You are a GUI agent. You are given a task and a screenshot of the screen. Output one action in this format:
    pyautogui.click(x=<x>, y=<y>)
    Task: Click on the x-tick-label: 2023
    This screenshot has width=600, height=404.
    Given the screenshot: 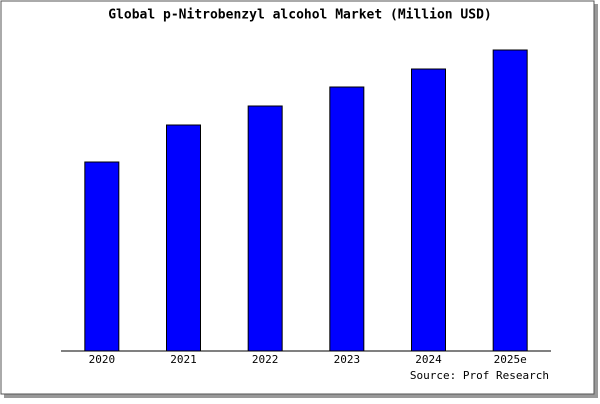 What is the action you would take?
    pyautogui.click(x=347, y=359)
    